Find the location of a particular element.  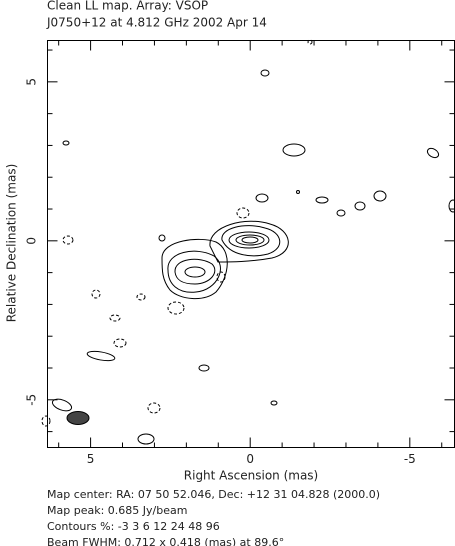

x-tick-label: 0 is located at coordinates (250, 459).